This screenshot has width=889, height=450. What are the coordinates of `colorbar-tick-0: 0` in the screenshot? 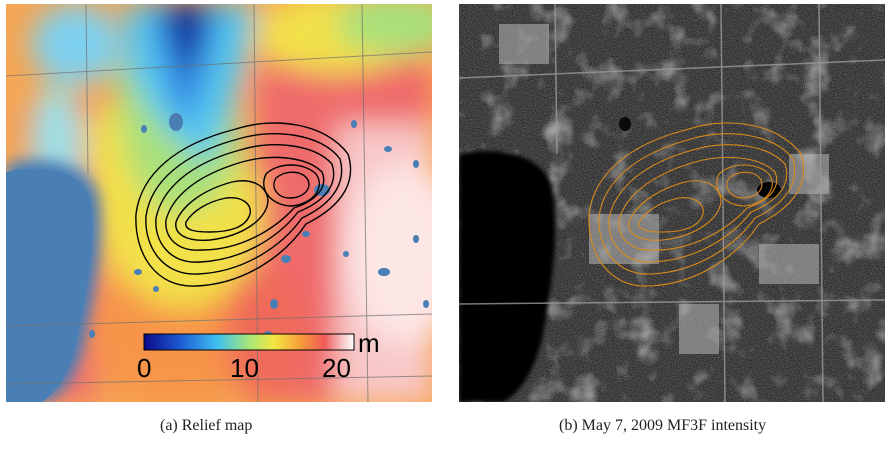 It's located at (144, 368).